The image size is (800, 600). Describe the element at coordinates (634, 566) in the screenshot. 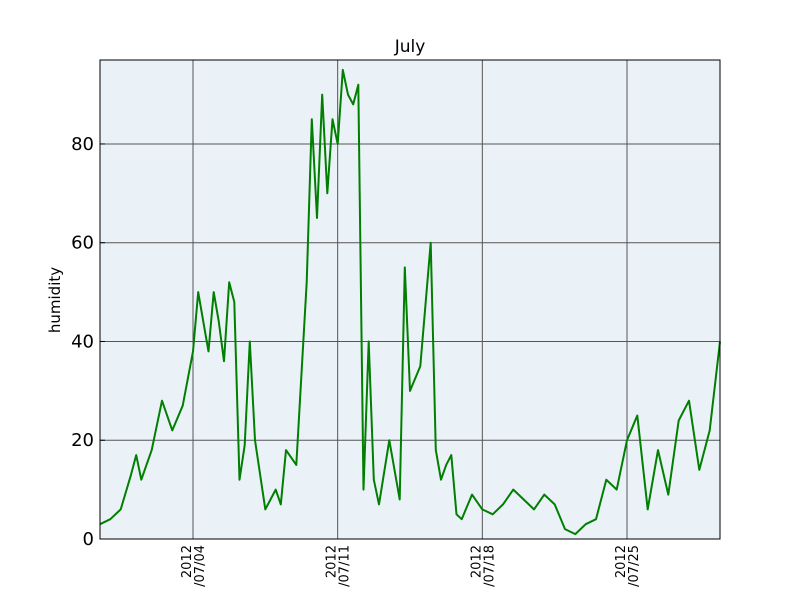

I see `x-tick-label-monthday: /07/25` at that location.